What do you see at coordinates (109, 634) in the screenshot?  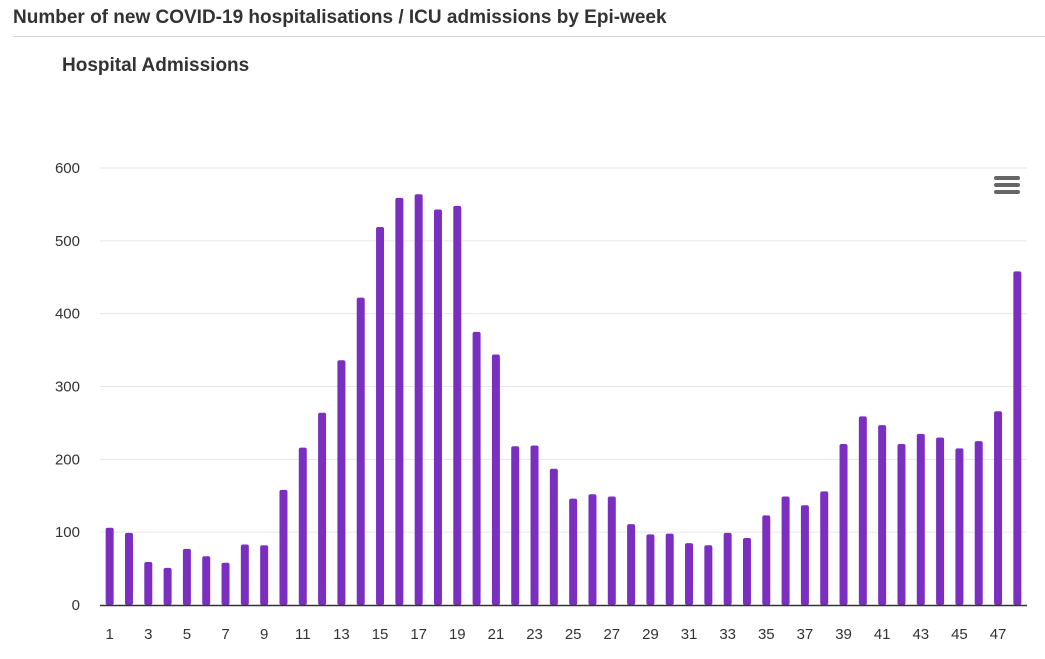 I see `x-tick-label: 1` at bounding box center [109, 634].